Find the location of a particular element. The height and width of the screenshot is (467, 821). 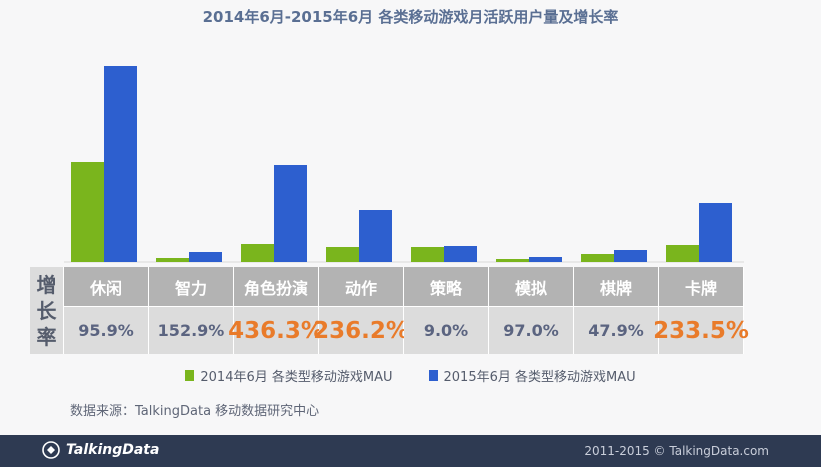

row-header-char: 增 is located at coordinates (46, 284).